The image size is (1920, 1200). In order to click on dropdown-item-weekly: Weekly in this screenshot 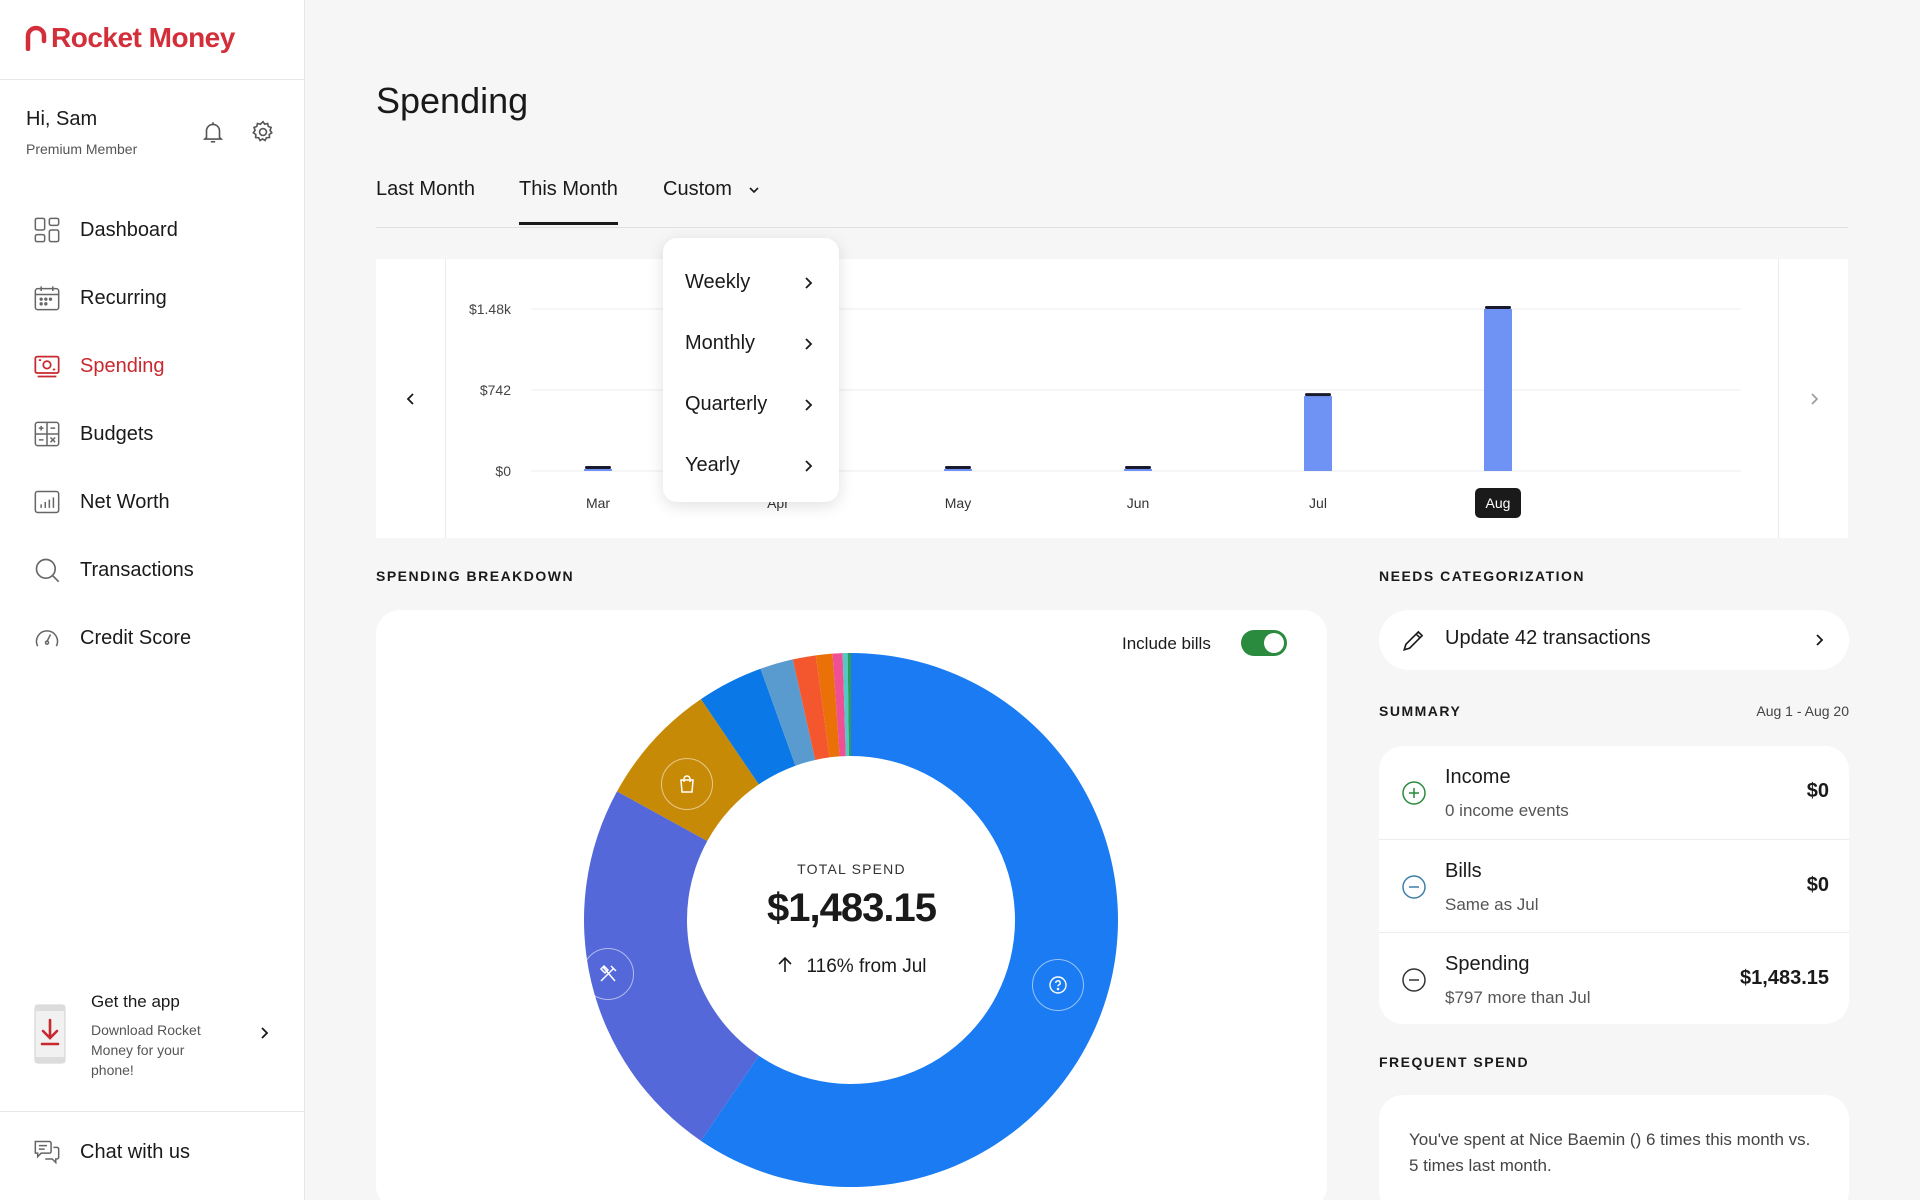, I will do `click(751, 282)`.